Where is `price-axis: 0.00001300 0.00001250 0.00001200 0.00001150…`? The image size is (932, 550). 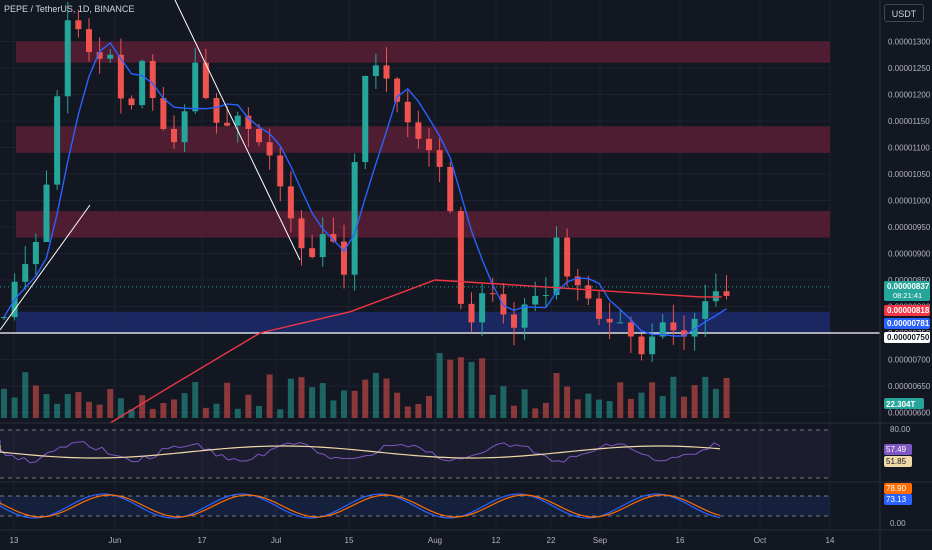 price-axis: 0.00001300 0.00001250 0.00001200 0.00001150… is located at coordinates (905, 275).